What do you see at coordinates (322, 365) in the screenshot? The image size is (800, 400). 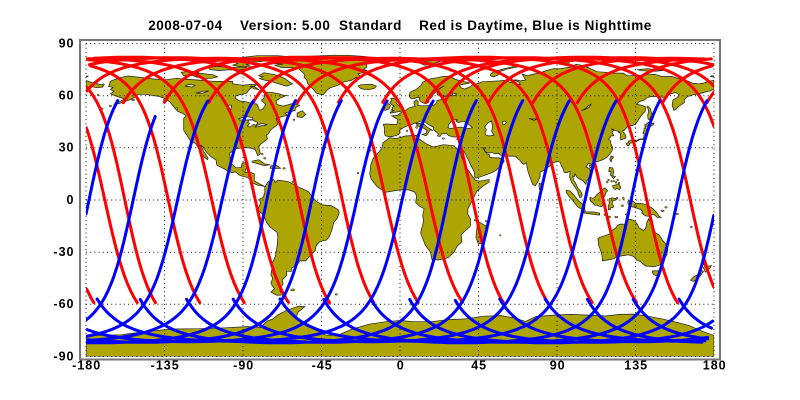 I see `svg-text: -45` at bounding box center [322, 365].